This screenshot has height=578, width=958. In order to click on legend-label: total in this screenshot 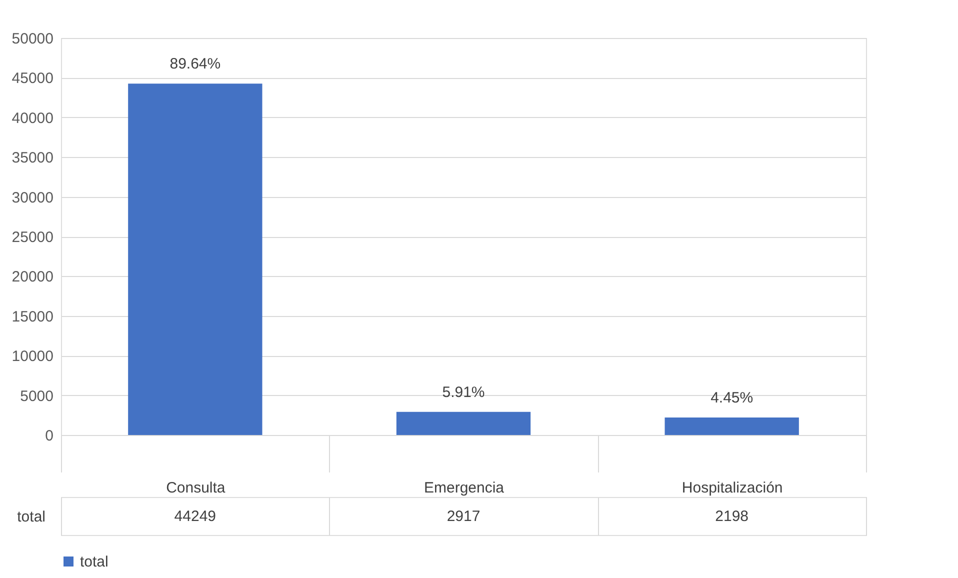, I will do `click(94, 562)`.